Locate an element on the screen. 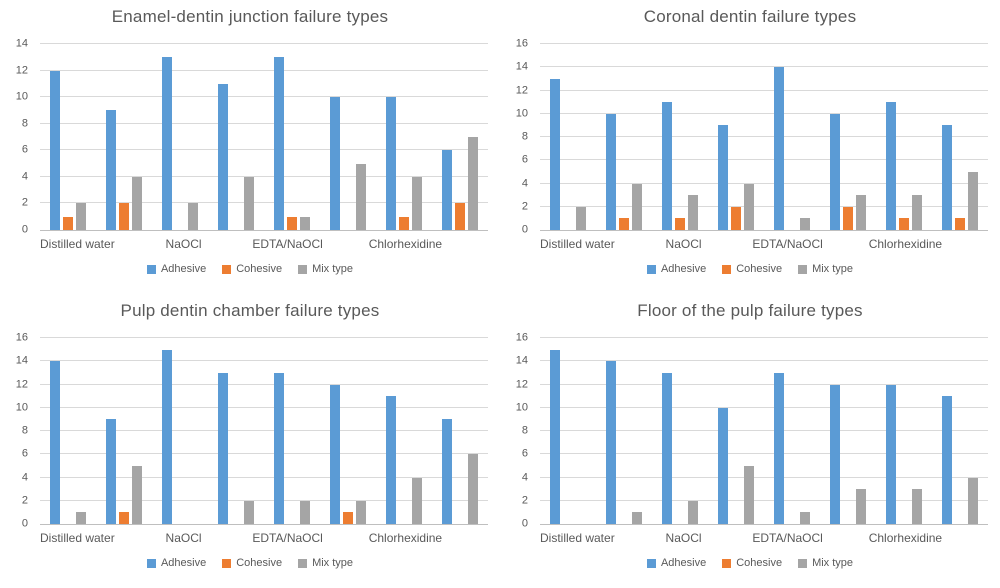 The image size is (1000, 588). y-tick-label: 0 is located at coordinates (24, 229).